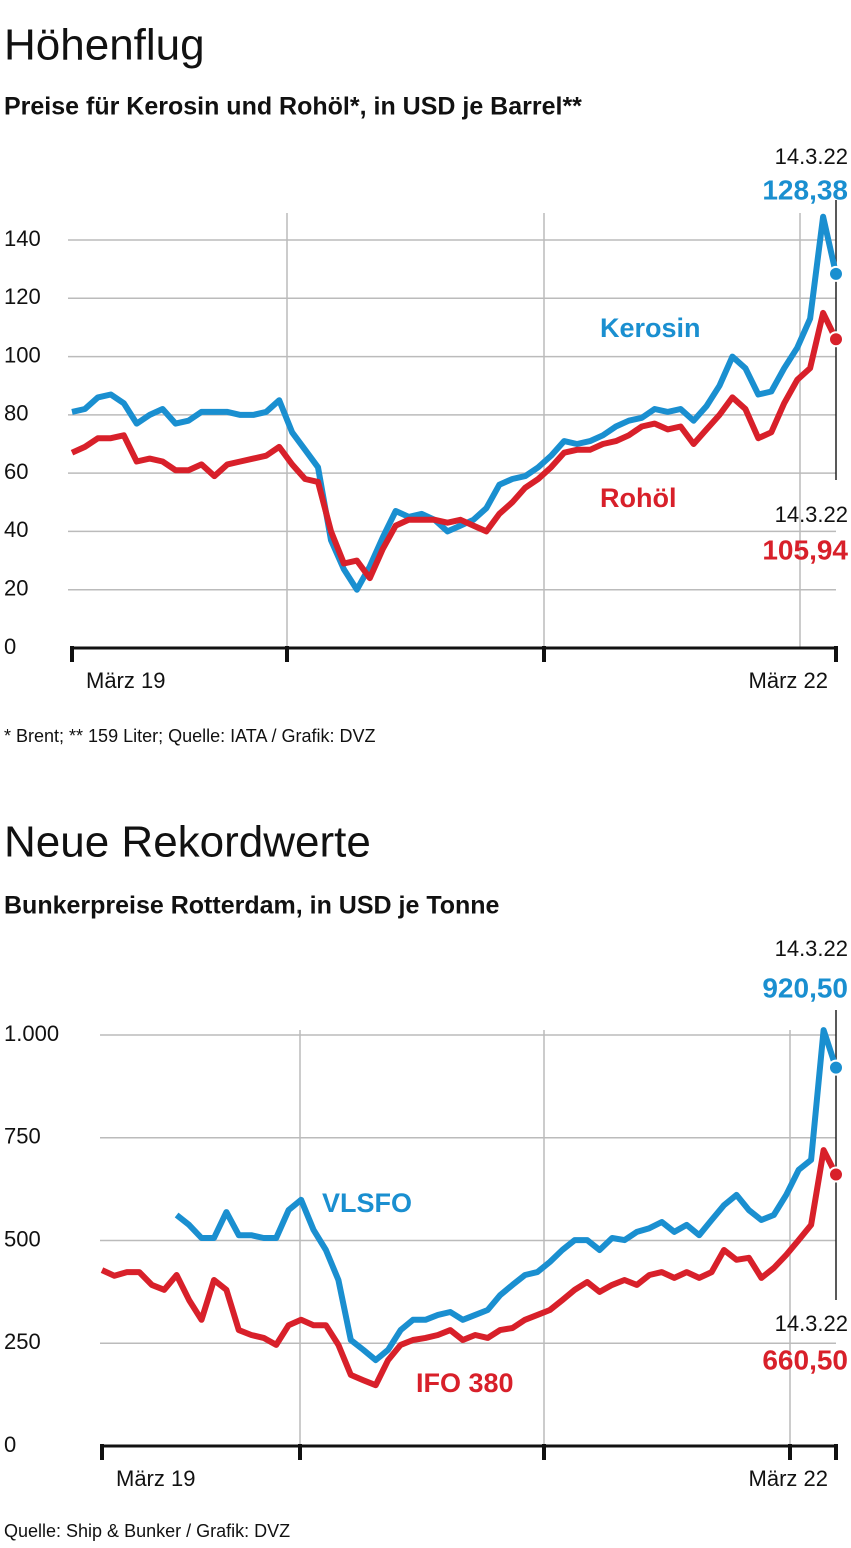  What do you see at coordinates (147, 1531) in the screenshot?
I see `source-note: Quelle: Ship & Bunker / Grafik: DVZ` at bounding box center [147, 1531].